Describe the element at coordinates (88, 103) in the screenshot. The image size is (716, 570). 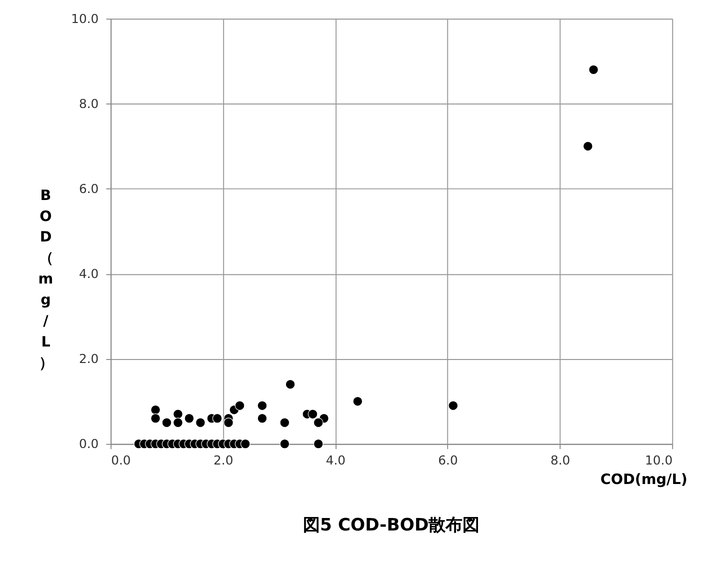
I see `y-tick-label: 8.0` at that location.